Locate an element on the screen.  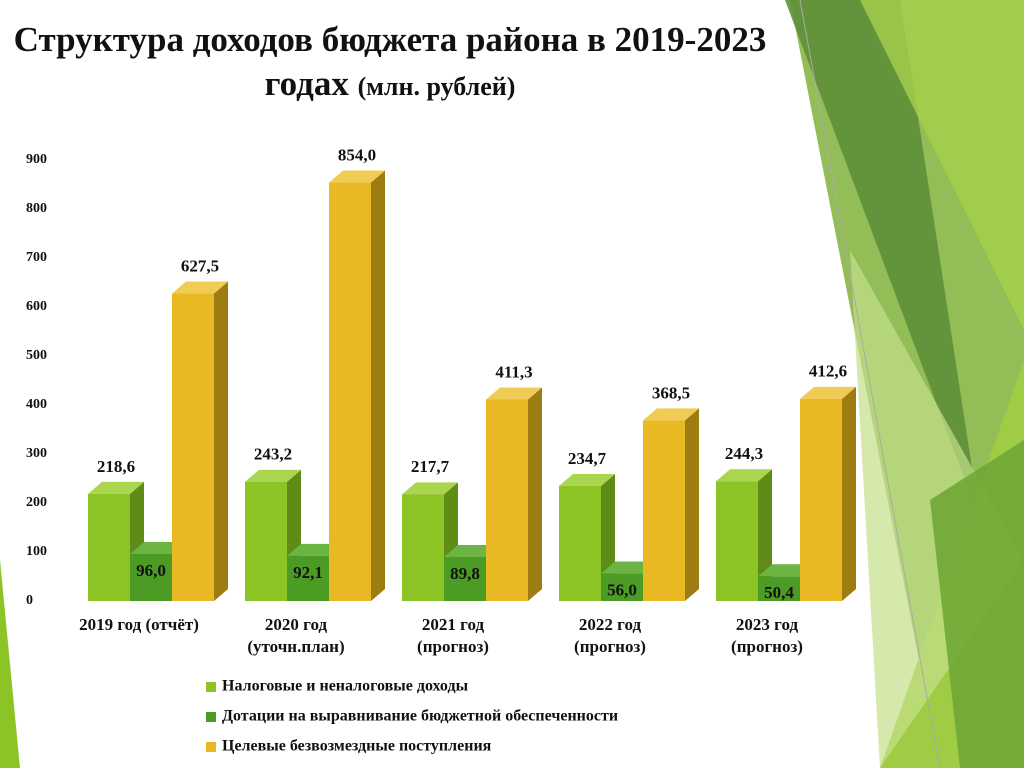
y-tick-label: 100 is located at coordinates (36, 551).